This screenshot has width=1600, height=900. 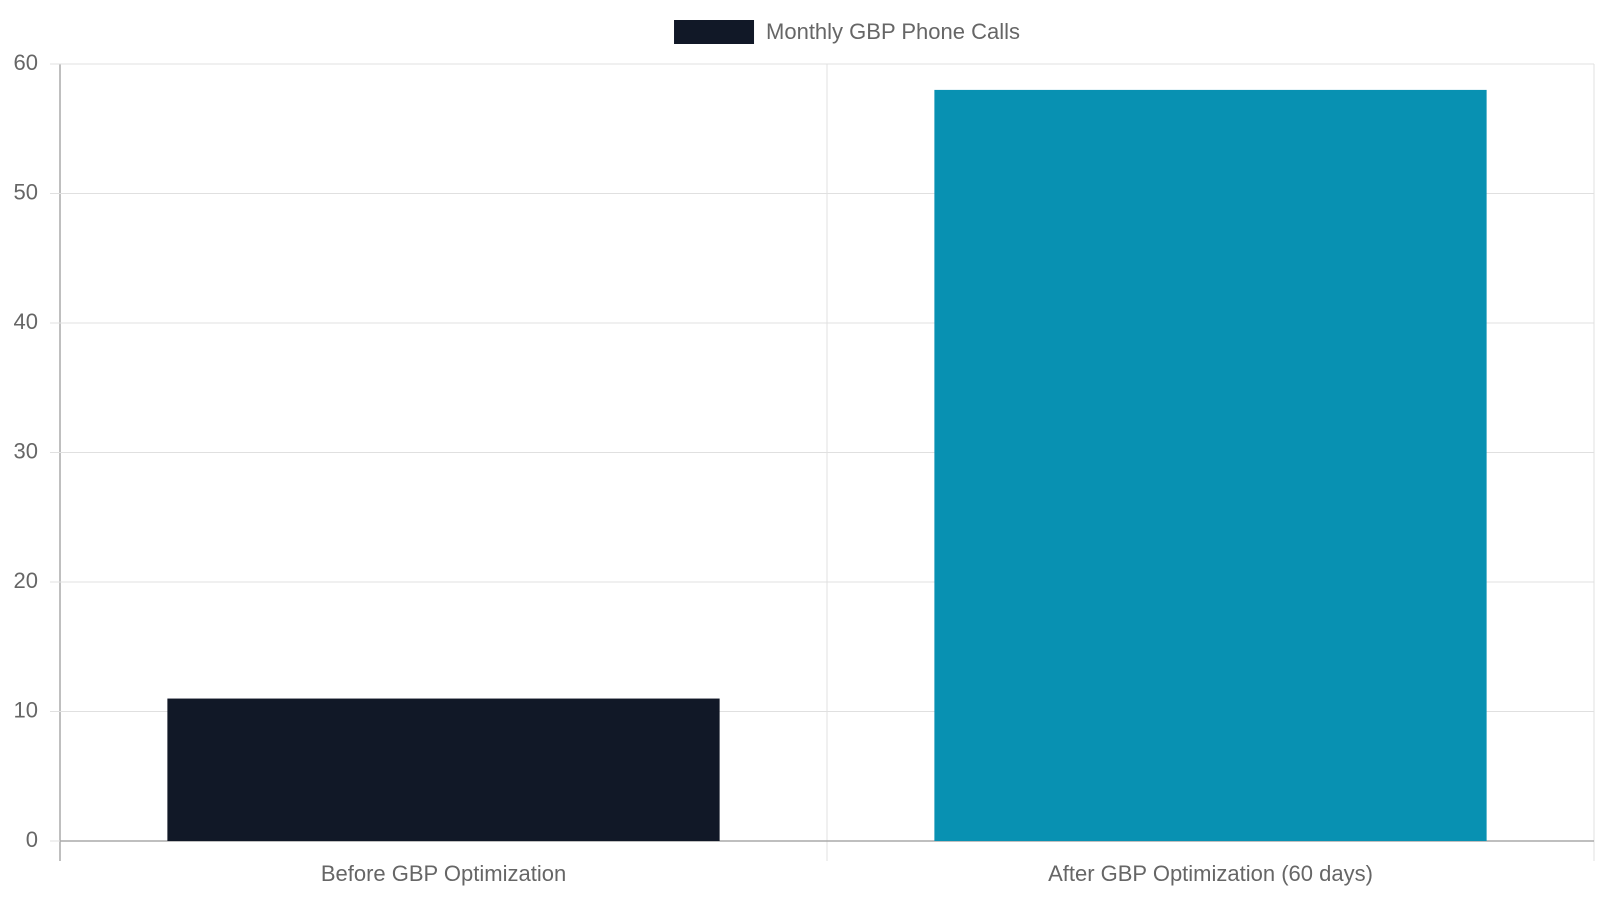 I want to click on legend: Monthly GBP Phone Calls, so click(x=847, y=31).